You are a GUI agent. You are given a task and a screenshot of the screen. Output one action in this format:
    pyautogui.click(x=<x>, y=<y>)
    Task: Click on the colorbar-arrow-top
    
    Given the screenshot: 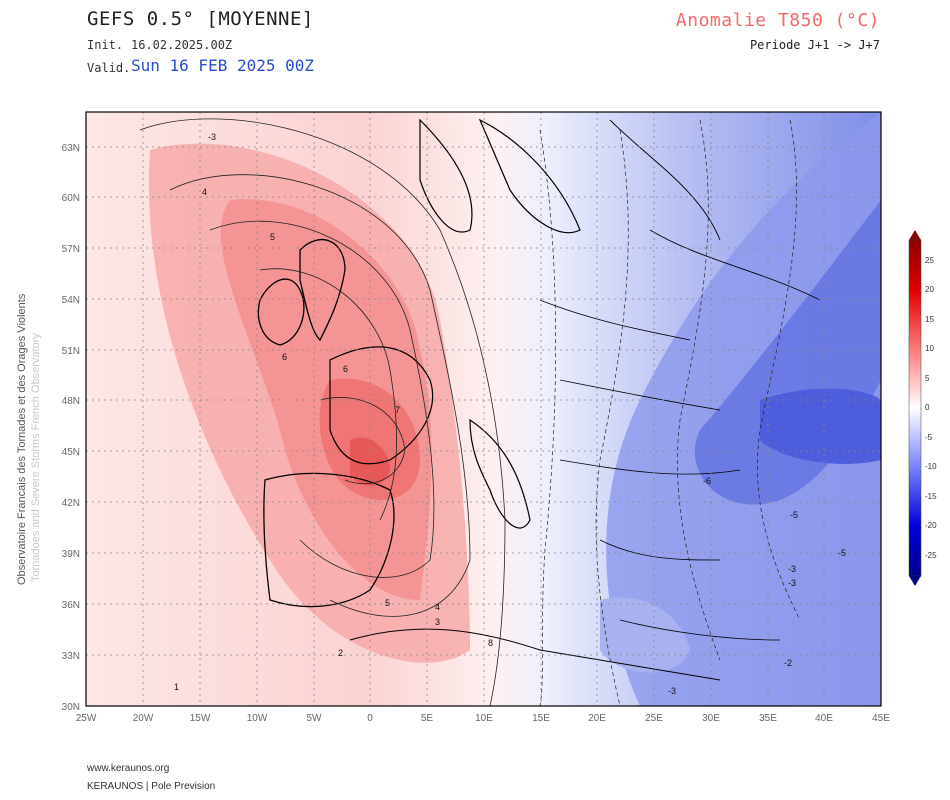 What is the action you would take?
    pyautogui.click(x=915, y=235)
    